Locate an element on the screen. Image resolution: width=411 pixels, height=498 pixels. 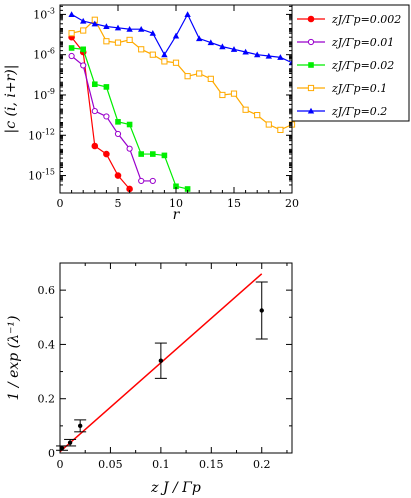
y-tick-label: 10⁻⁶ is located at coordinates (44, 54).